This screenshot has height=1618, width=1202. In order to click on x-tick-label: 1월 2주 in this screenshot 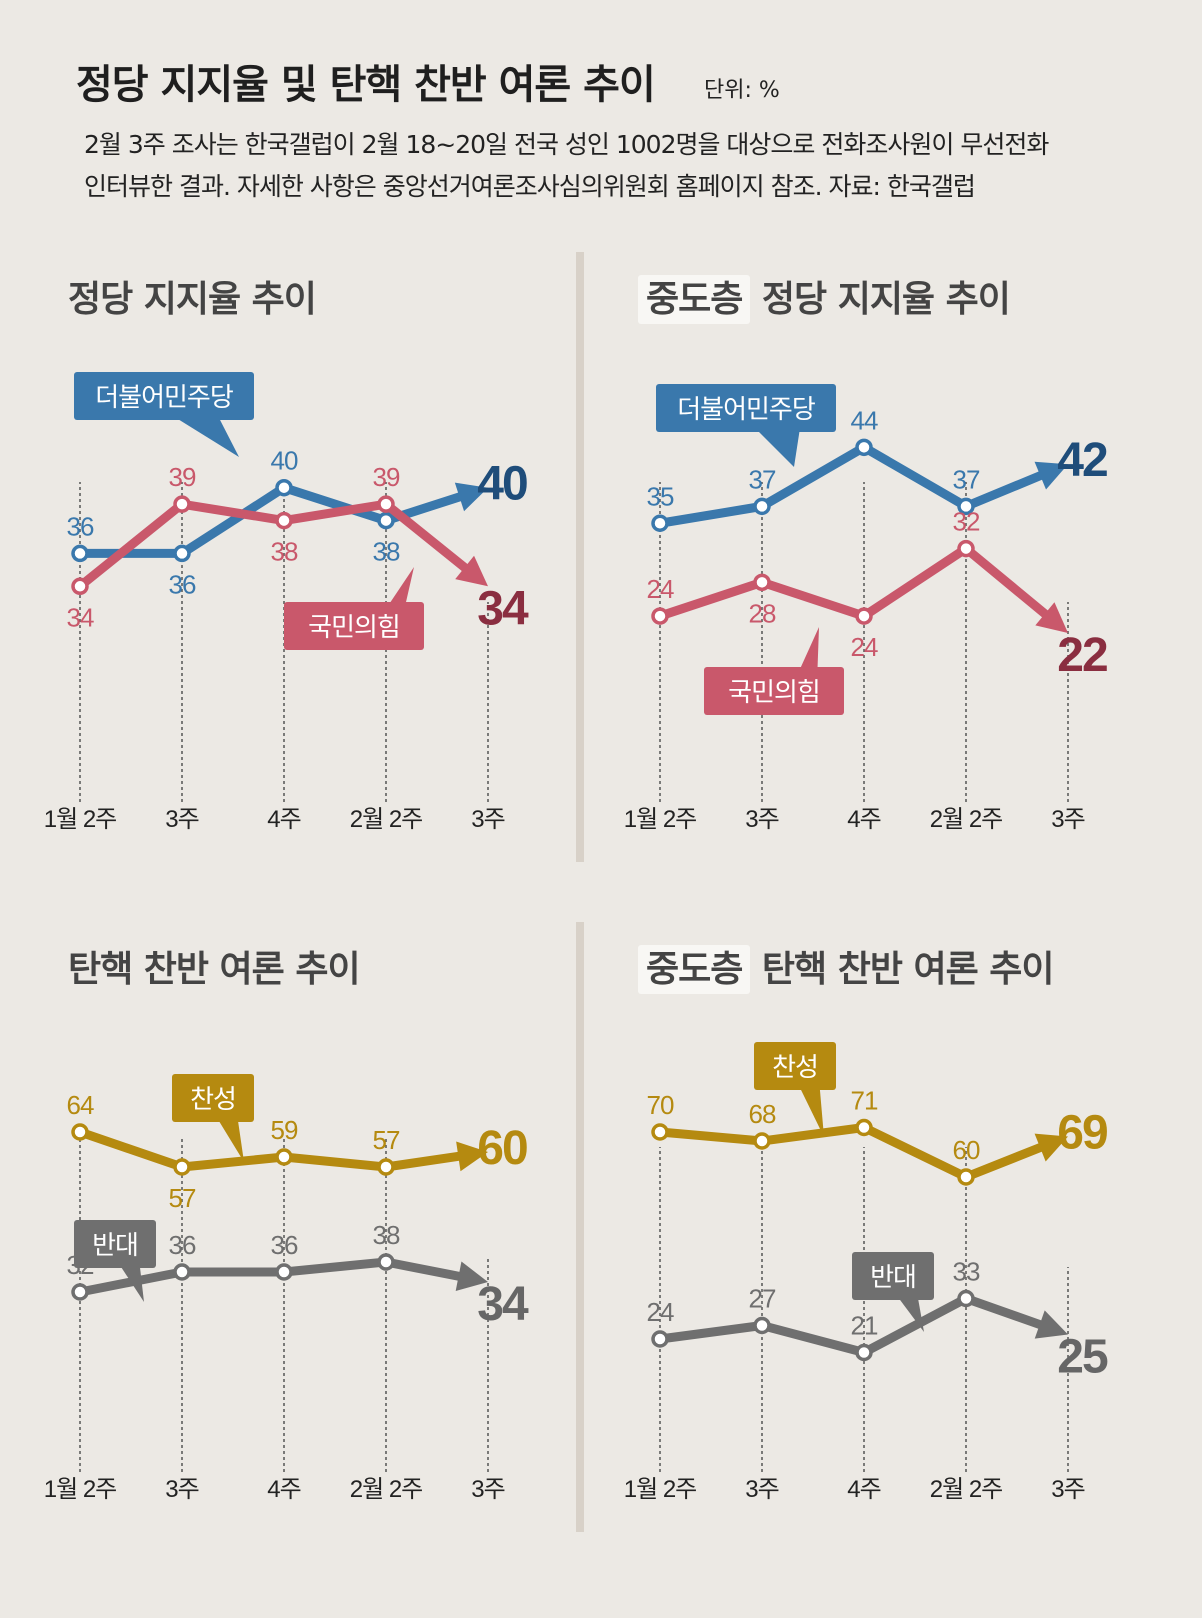, I will do `click(660, 819)`.